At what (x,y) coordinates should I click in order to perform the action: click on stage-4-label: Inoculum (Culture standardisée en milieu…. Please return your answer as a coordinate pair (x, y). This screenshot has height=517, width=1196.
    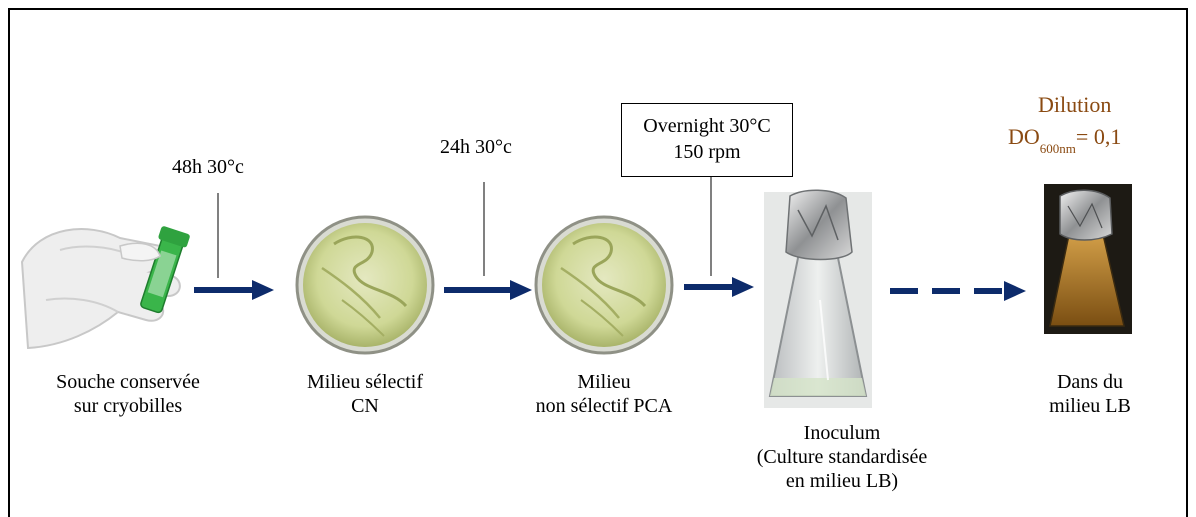
    Looking at the image, I should click on (842, 457).